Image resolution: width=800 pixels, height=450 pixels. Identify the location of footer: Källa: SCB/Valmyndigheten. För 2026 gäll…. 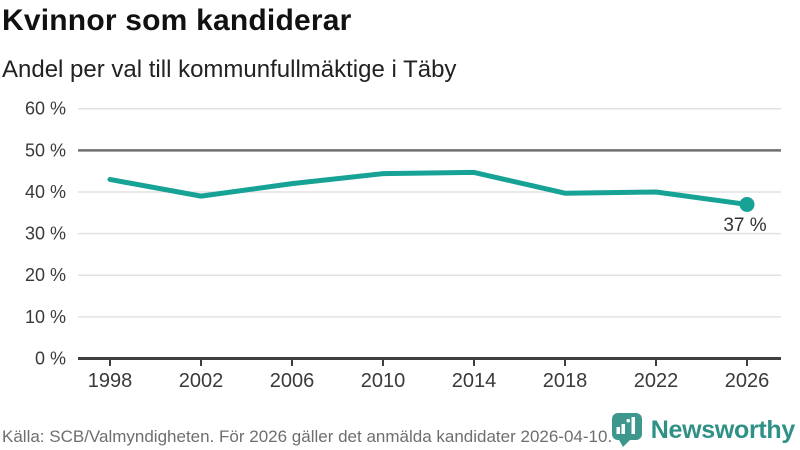
(400, 430).